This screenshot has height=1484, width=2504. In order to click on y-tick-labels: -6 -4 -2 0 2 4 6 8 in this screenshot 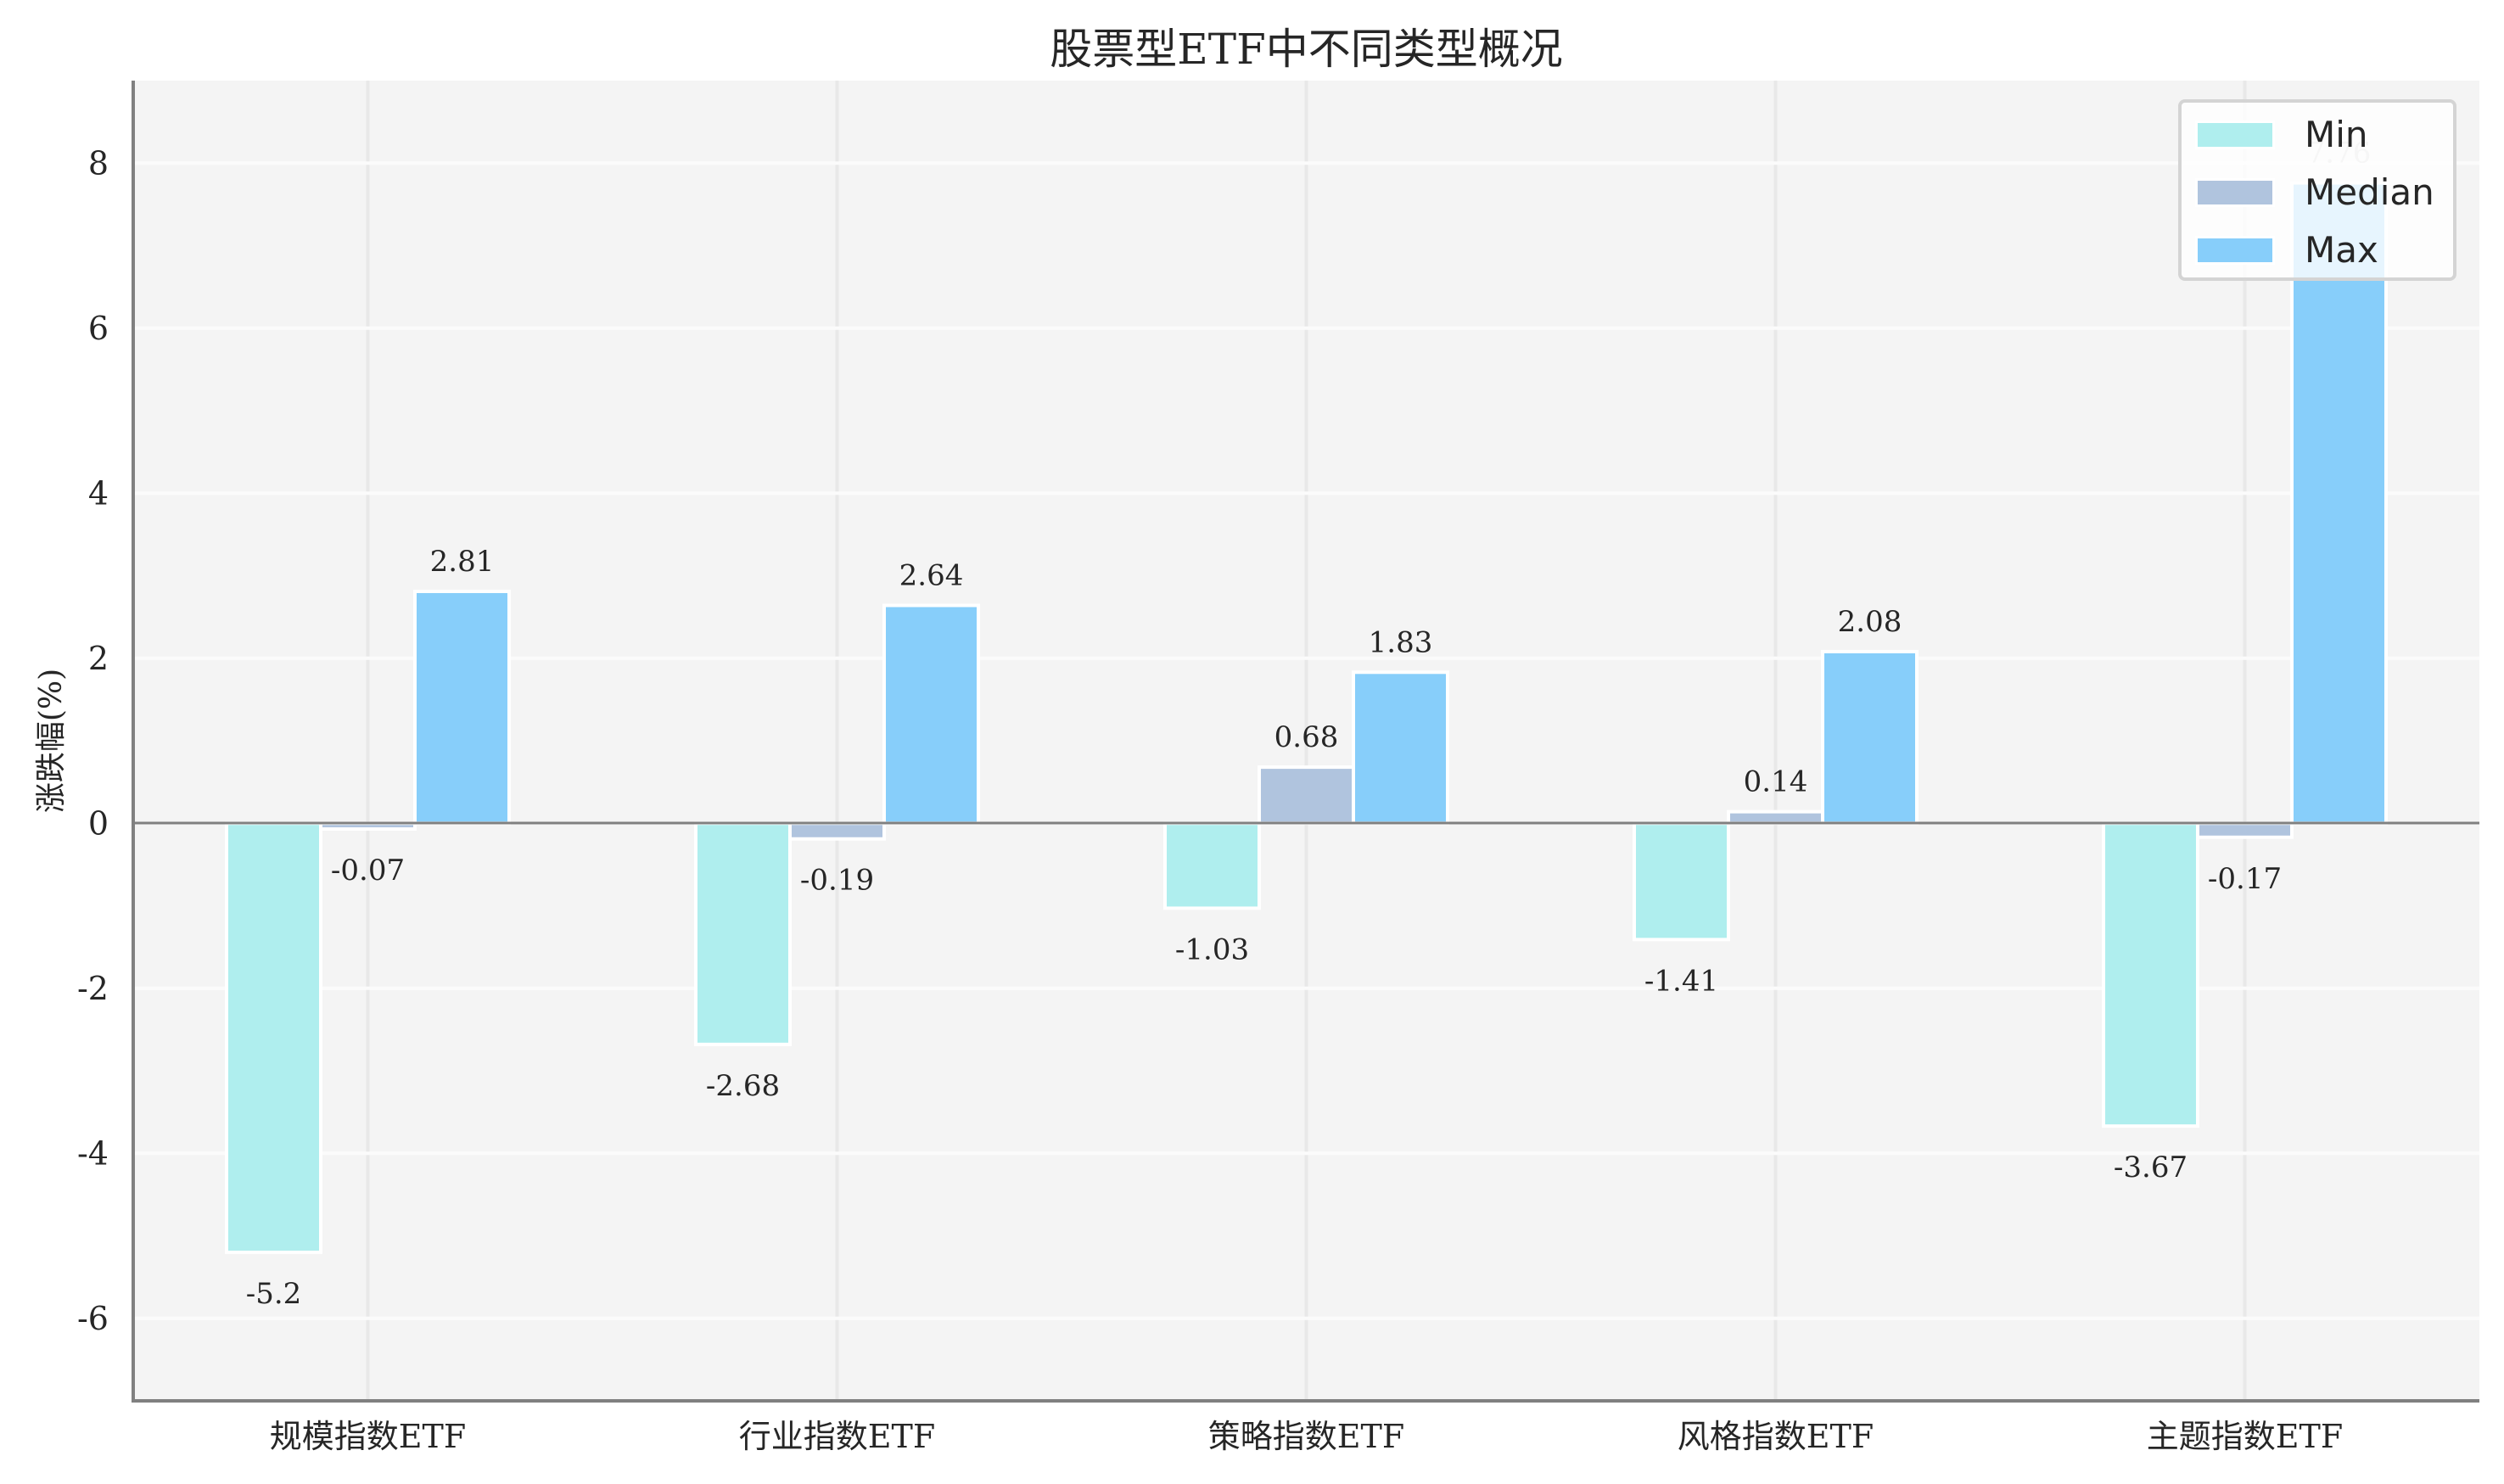, I will do `click(93, 740)`.